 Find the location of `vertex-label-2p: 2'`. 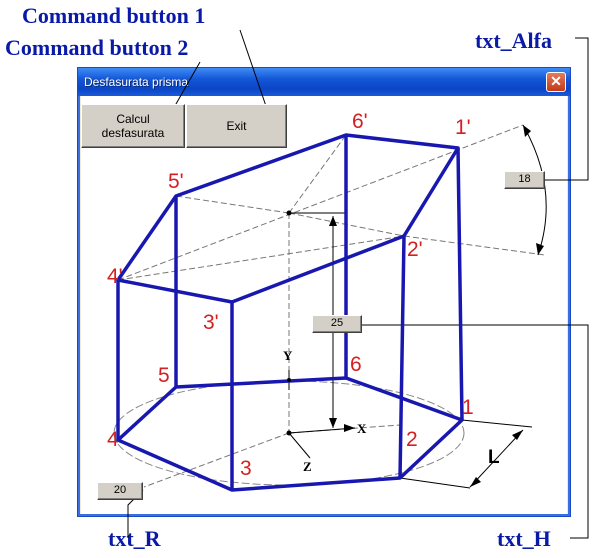

vertex-label-2p: 2' is located at coordinates (415, 249).